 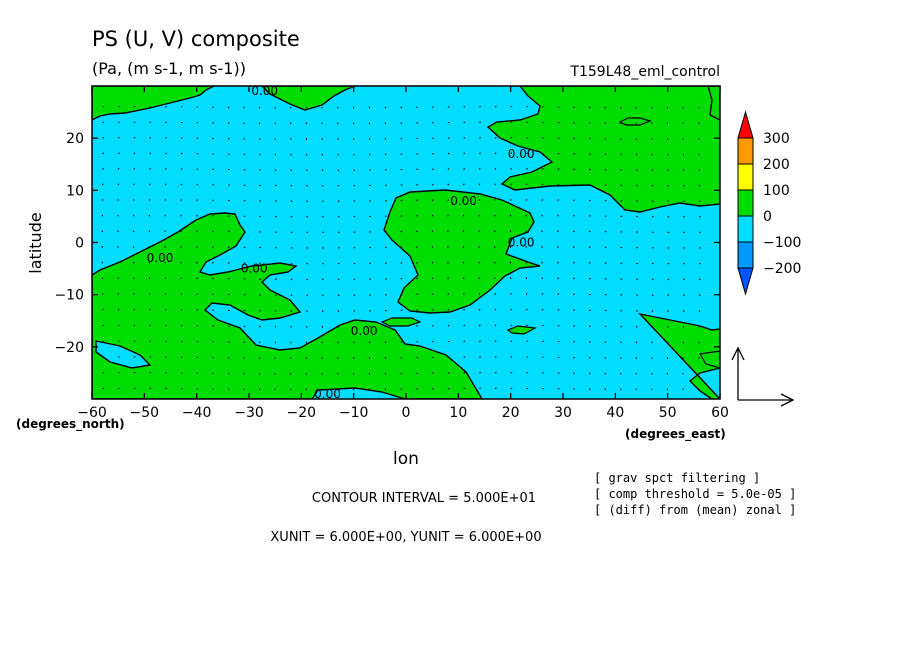 I want to click on x-tick-label: −20, so click(x=302, y=413).